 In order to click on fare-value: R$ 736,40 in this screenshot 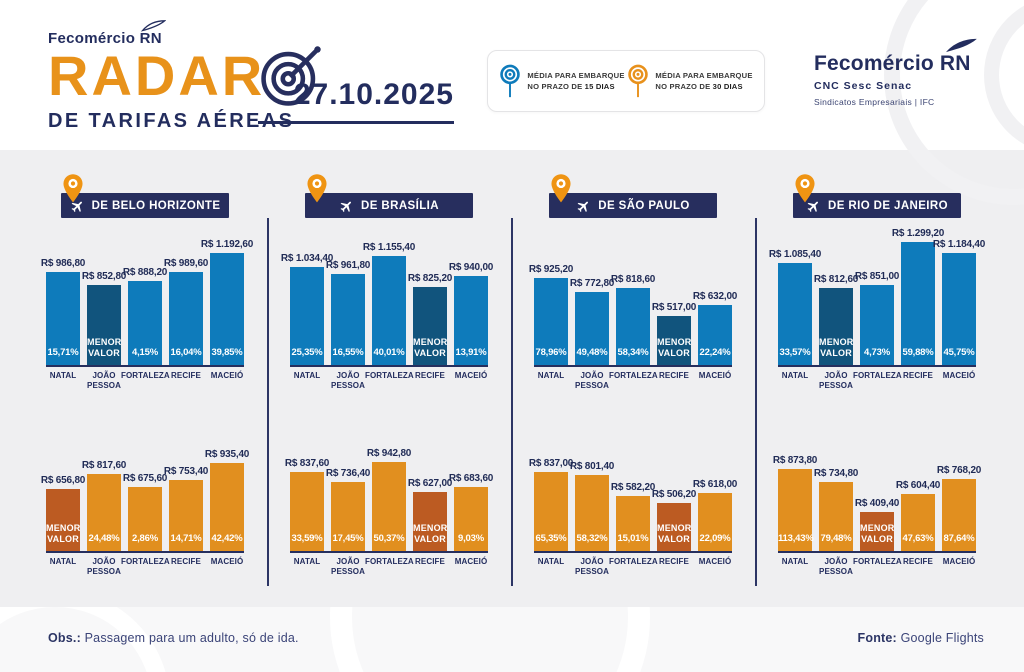, I will do `click(348, 473)`.